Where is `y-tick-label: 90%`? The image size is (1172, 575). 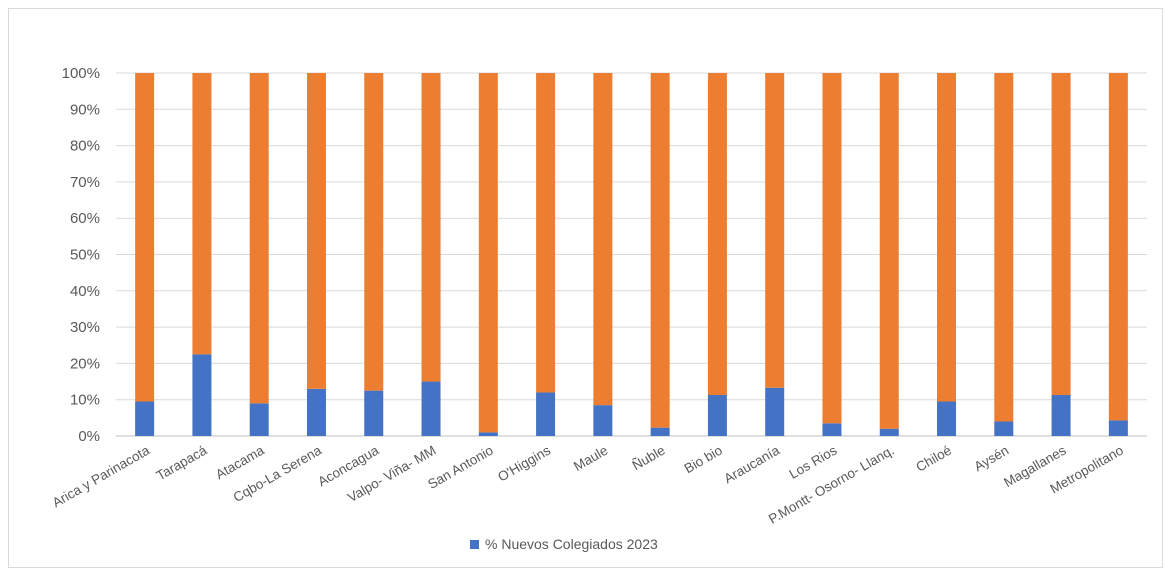
y-tick-label: 90% is located at coordinates (85, 109).